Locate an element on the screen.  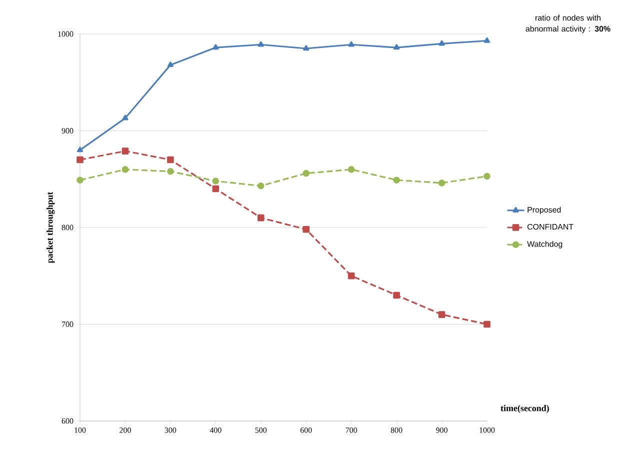
x-axis-title: time(second) is located at coordinates (524, 409).